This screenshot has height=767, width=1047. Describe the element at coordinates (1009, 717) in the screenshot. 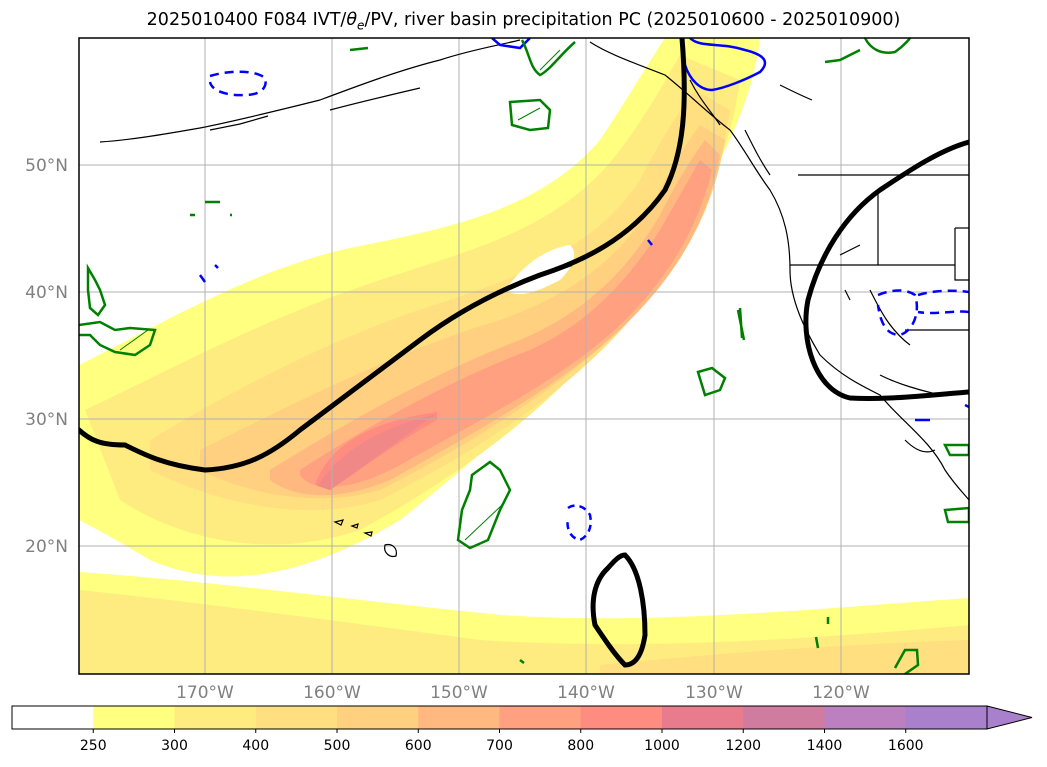

I see `colorbar-extend-arrow` at that location.